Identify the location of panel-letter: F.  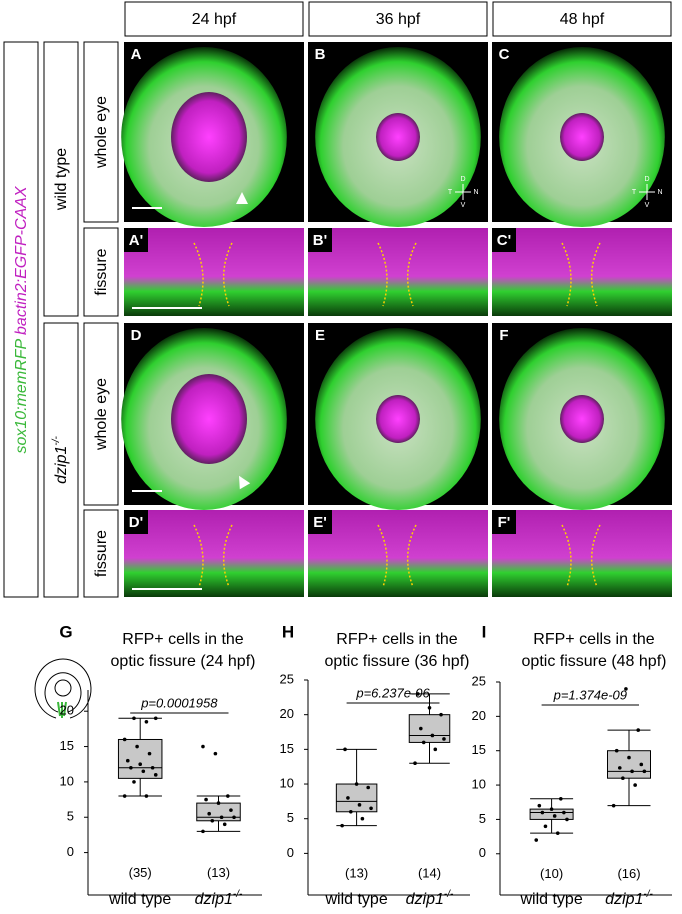
(503, 335).